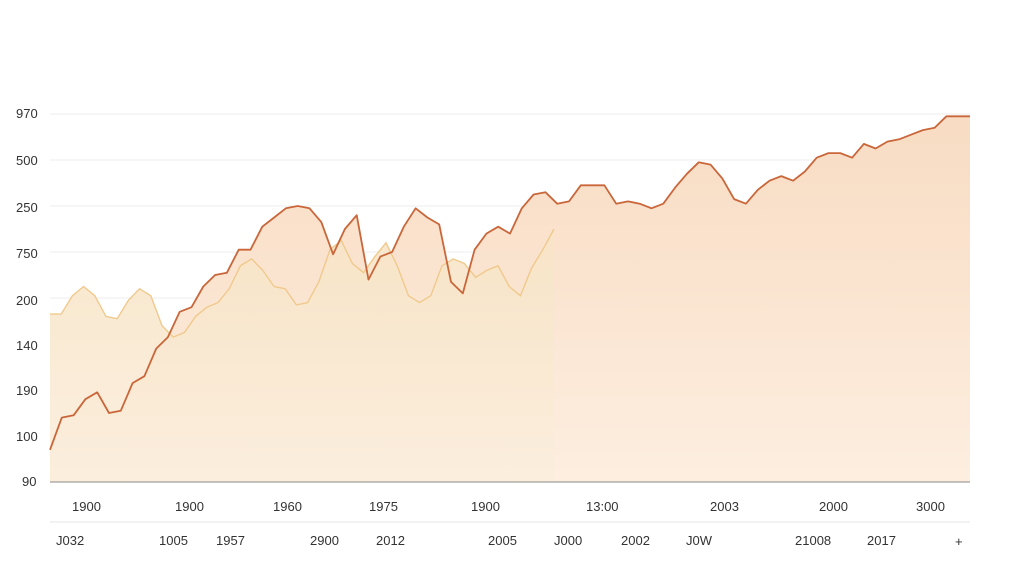 The image size is (1024, 585). What do you see at coordinates (568, 540) in the screenshot?
I see `x-tick-label-secondary: J000` at bounding box center [568, 540].